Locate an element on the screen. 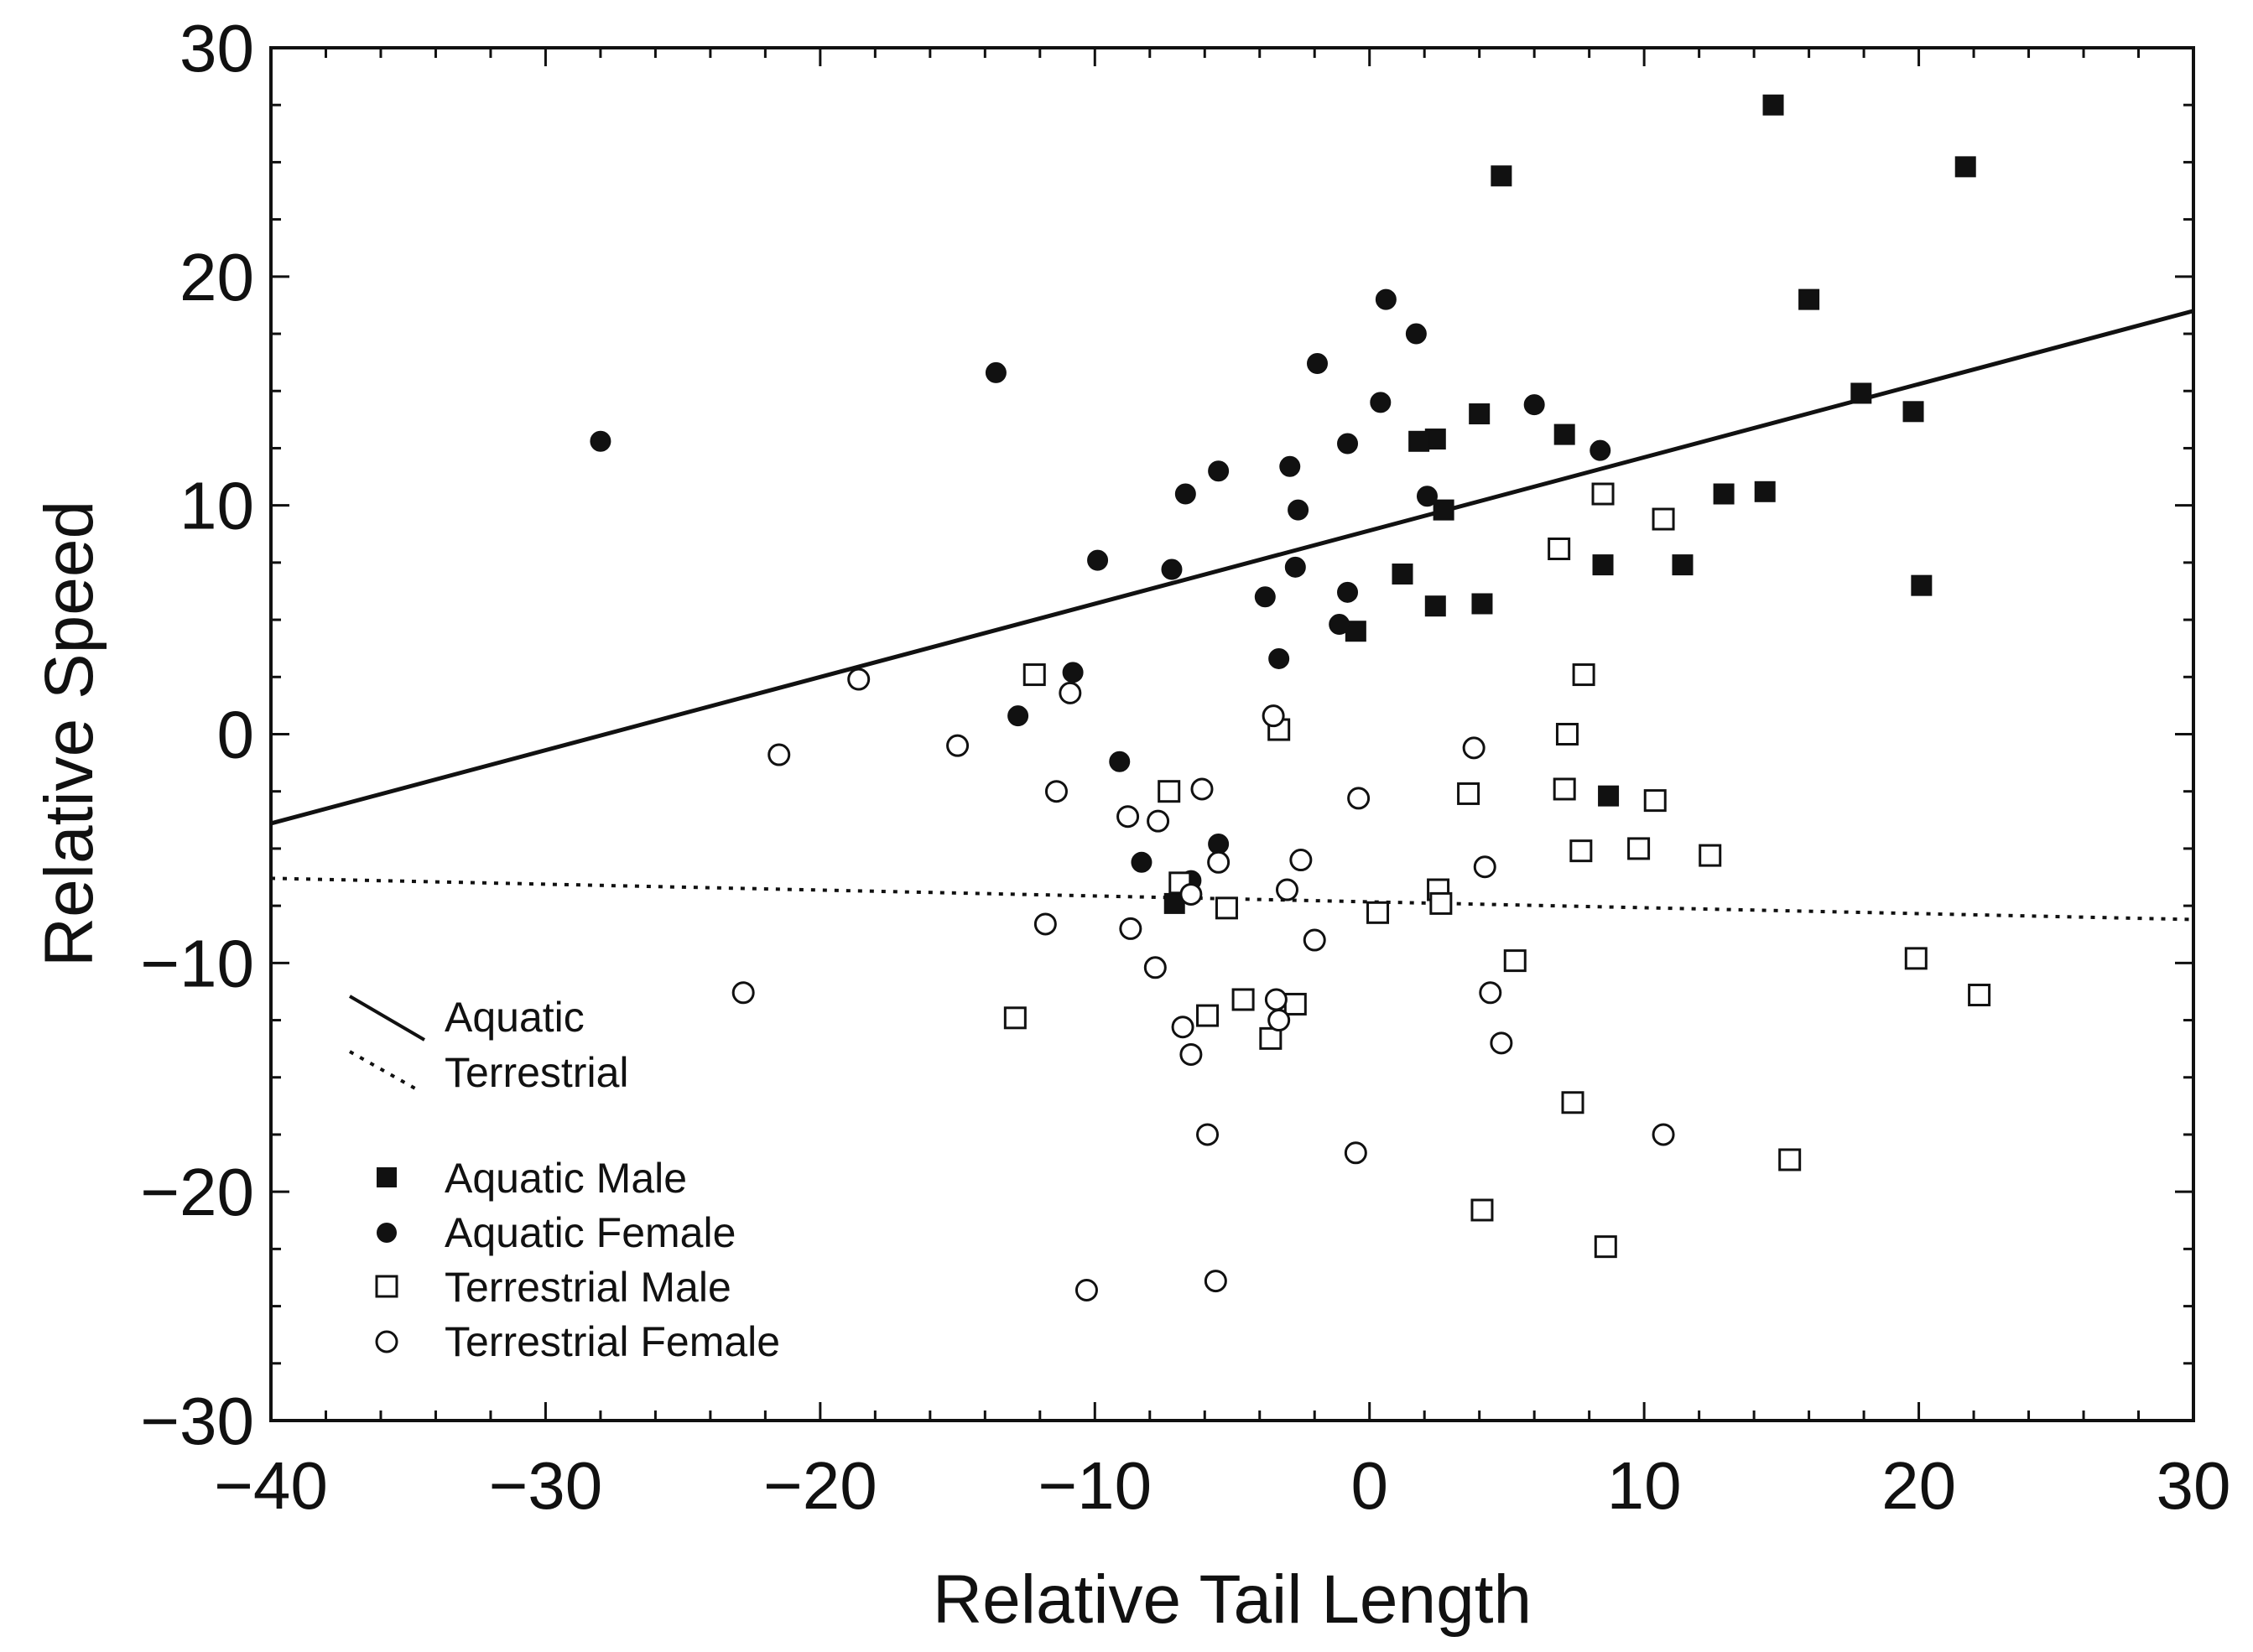  x-tick-label: −30 is located at coordinates (546, 1485).